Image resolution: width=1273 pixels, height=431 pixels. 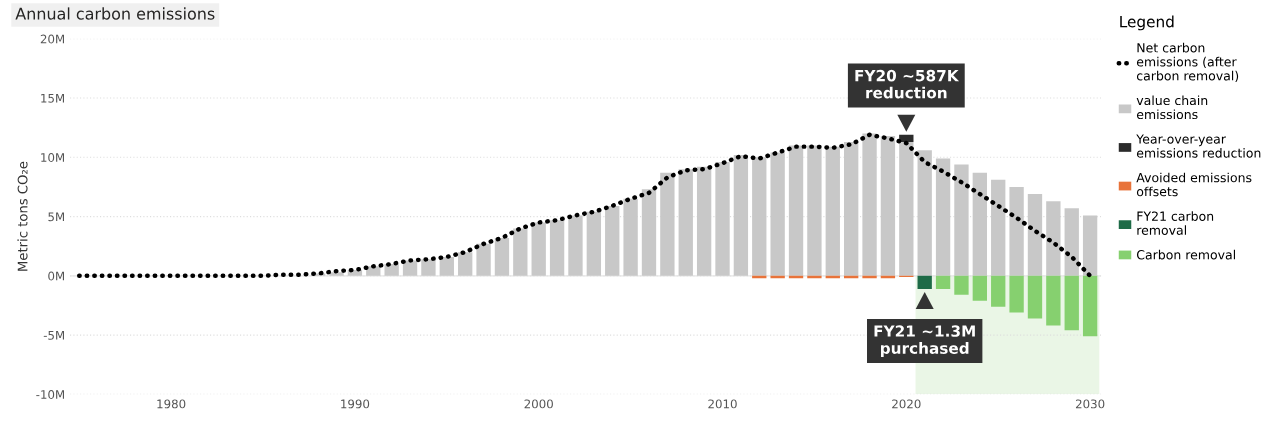 What do you see at coordinates (907, 84) in the screenshot?
I see `annotation: FY20 ~587K reduction` at bounding box center [907, 84].